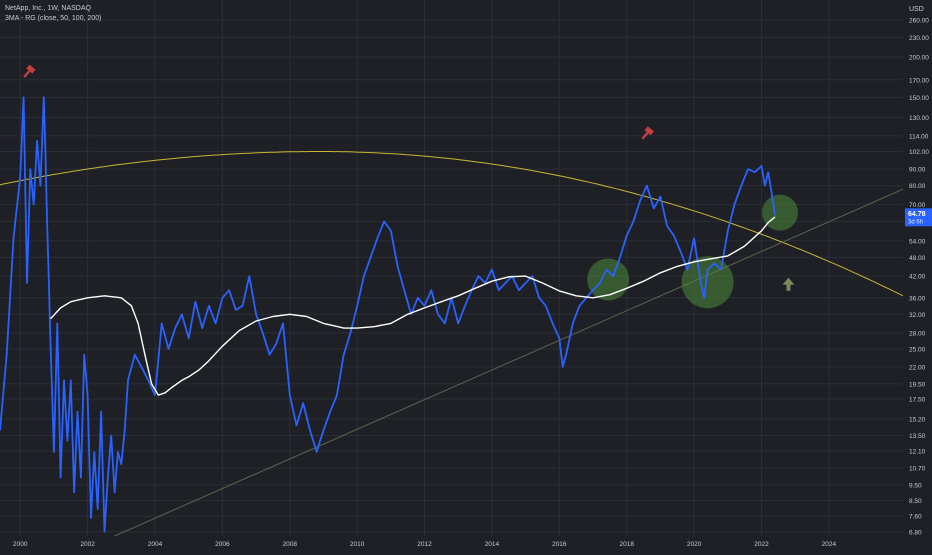 This screenshot has height=555, width=932. Describe the element at coordinates (916, 9) in the screenshot. I see `currency-label: USD` at that location.